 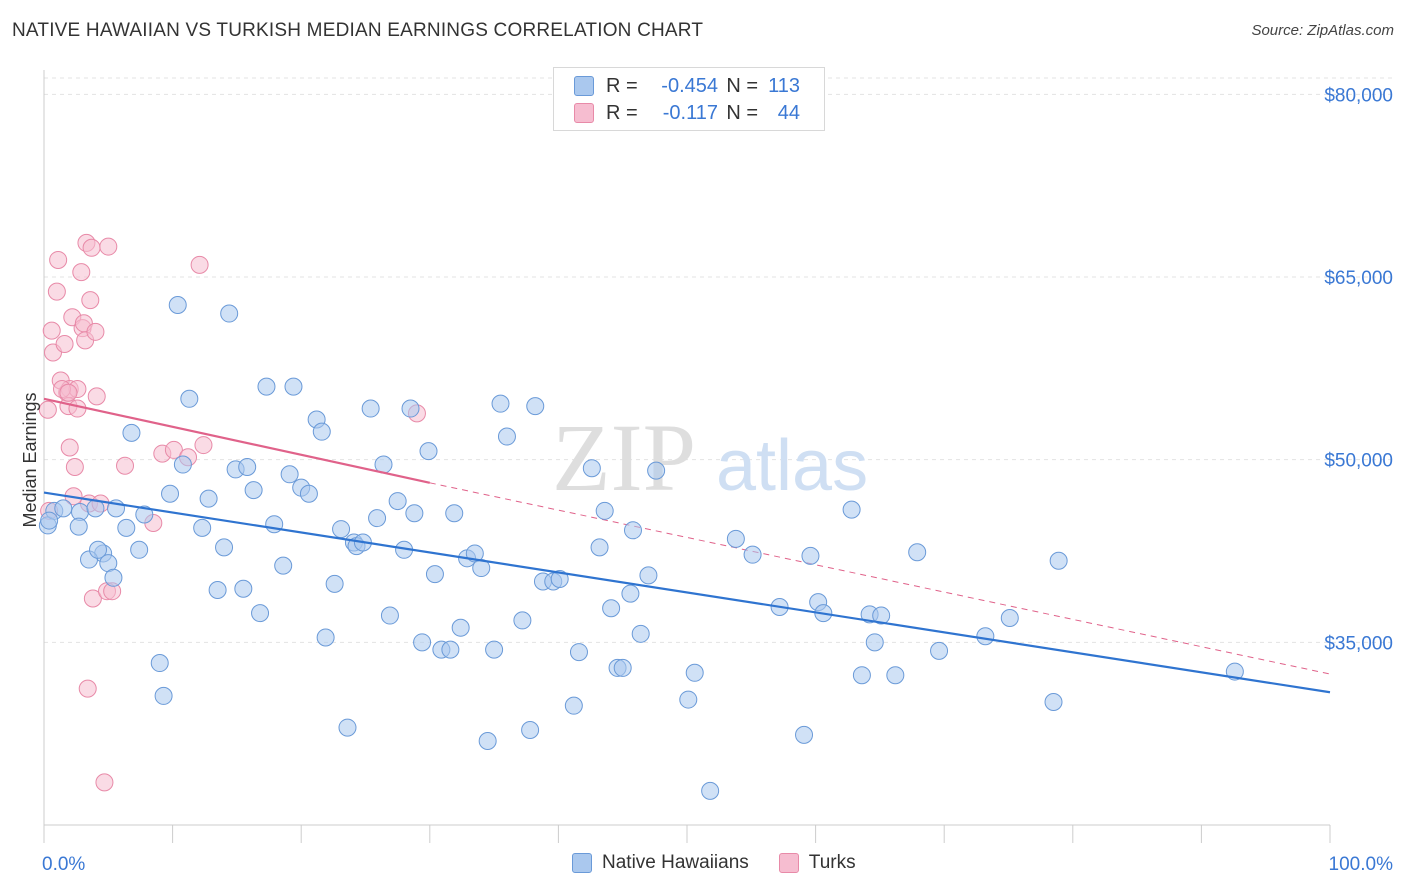 What do you see at coordinates (30, 459) in the screenshot?
I see `y-axis-label: Median Earnings` at bounding box center [30, 459].